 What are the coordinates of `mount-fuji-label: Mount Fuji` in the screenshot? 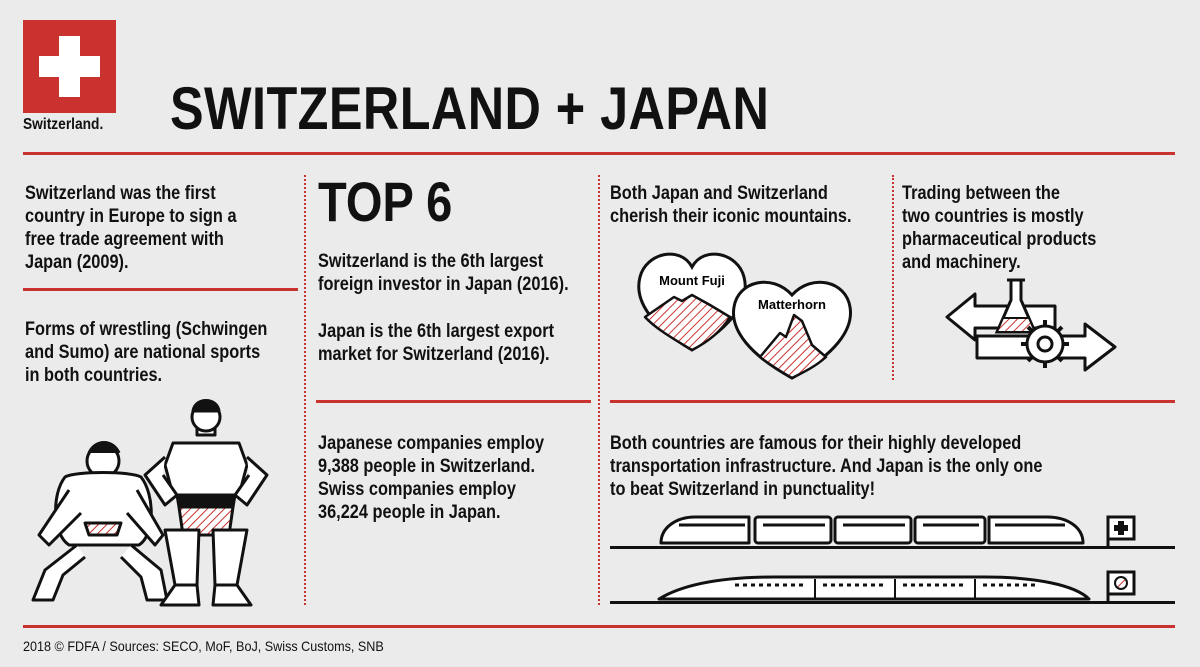 It's located at (692, 280).